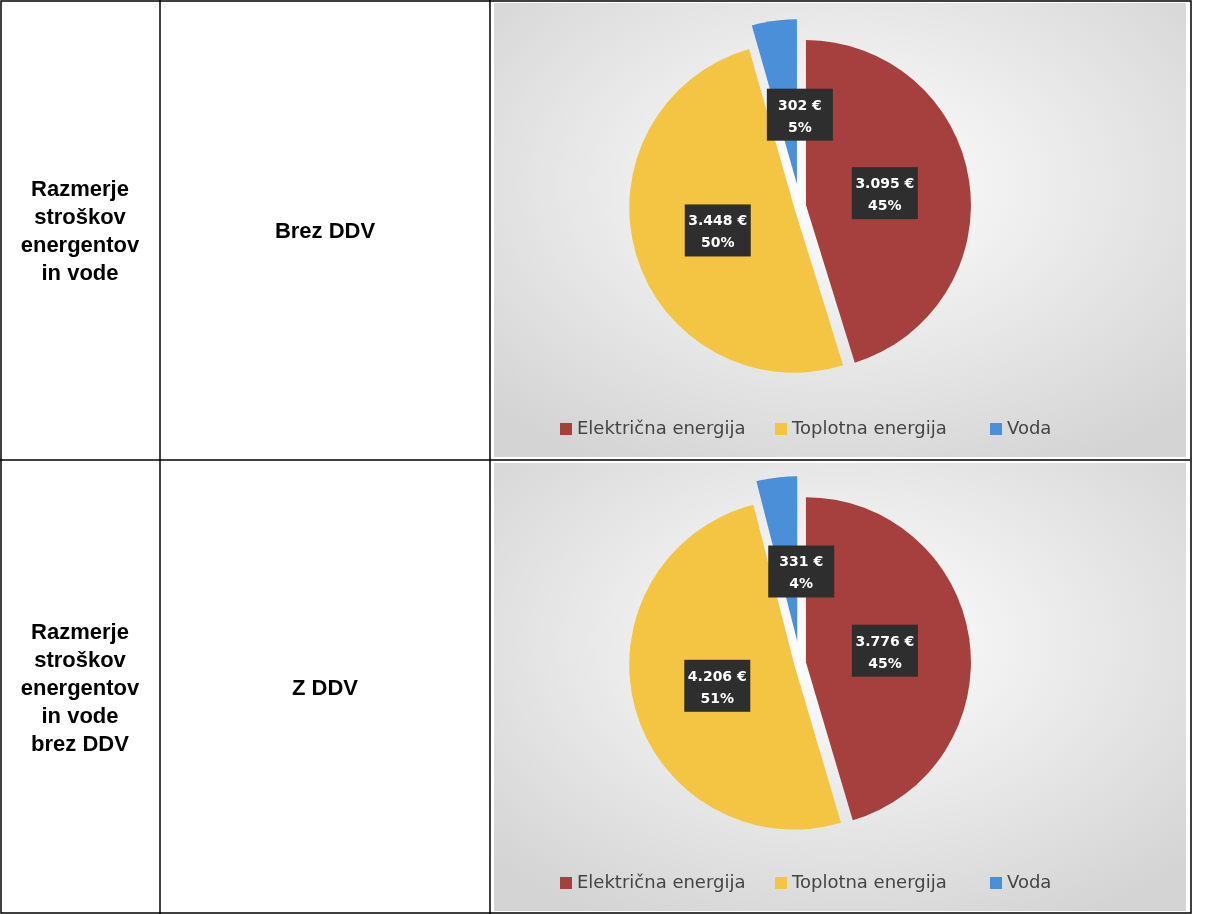 This screenshot has height=914, width=1206. I want to click on text: Z DDV, so click(325, 687).